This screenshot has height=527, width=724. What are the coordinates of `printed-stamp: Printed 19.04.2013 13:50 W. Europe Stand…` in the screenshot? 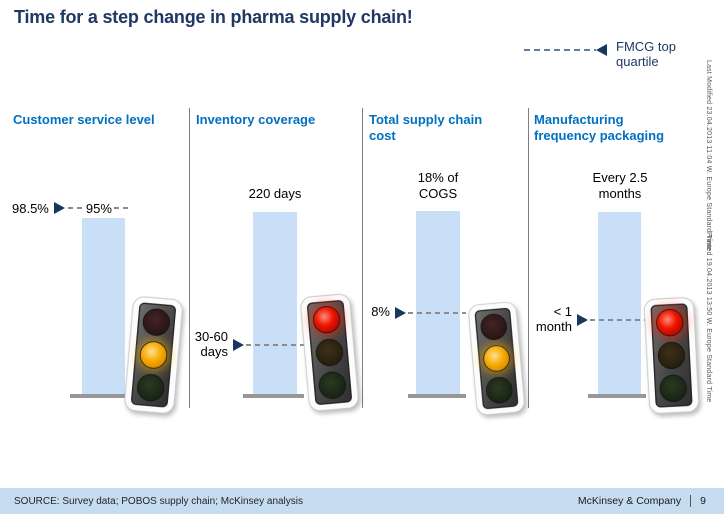 It's located at (708, 317).